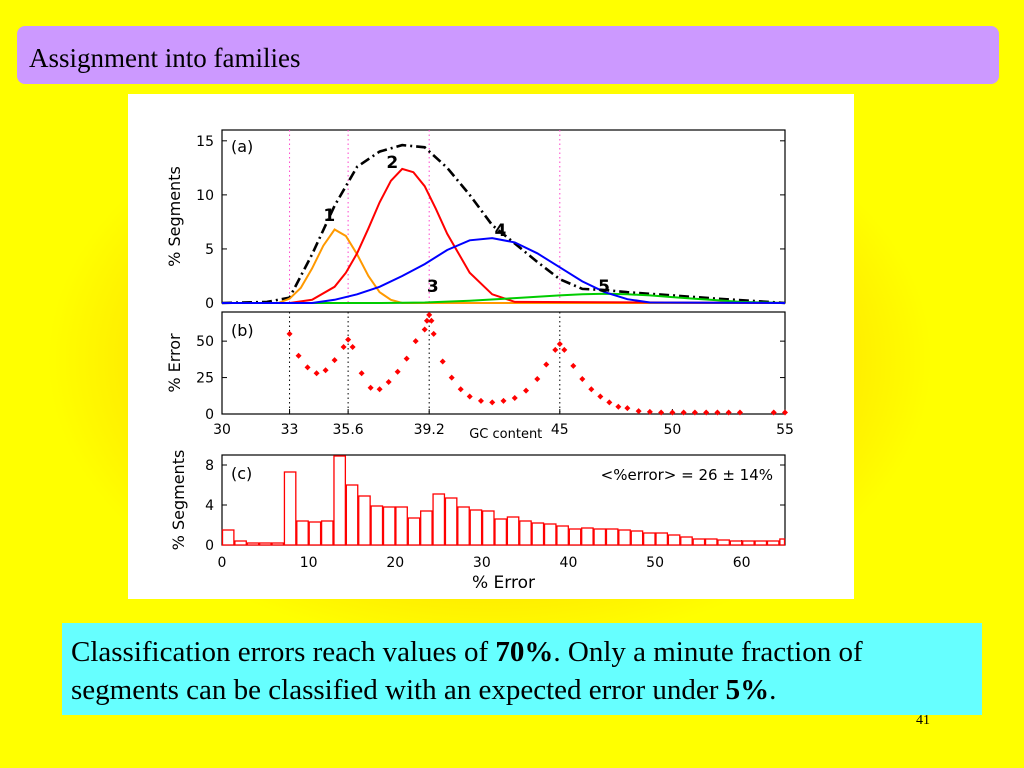 This screenshot has width=1024, height=768. Describe the element at coordinates (205, 142) in the screenshot. I see `panel-a-ytick-label: 15` at that location.